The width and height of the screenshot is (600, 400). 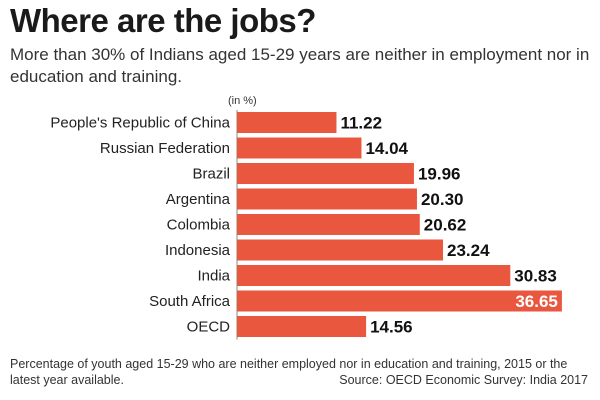 I want to click on source-note: Source: OECD Economic Survey: India 2017, so click(x=463, y=380).